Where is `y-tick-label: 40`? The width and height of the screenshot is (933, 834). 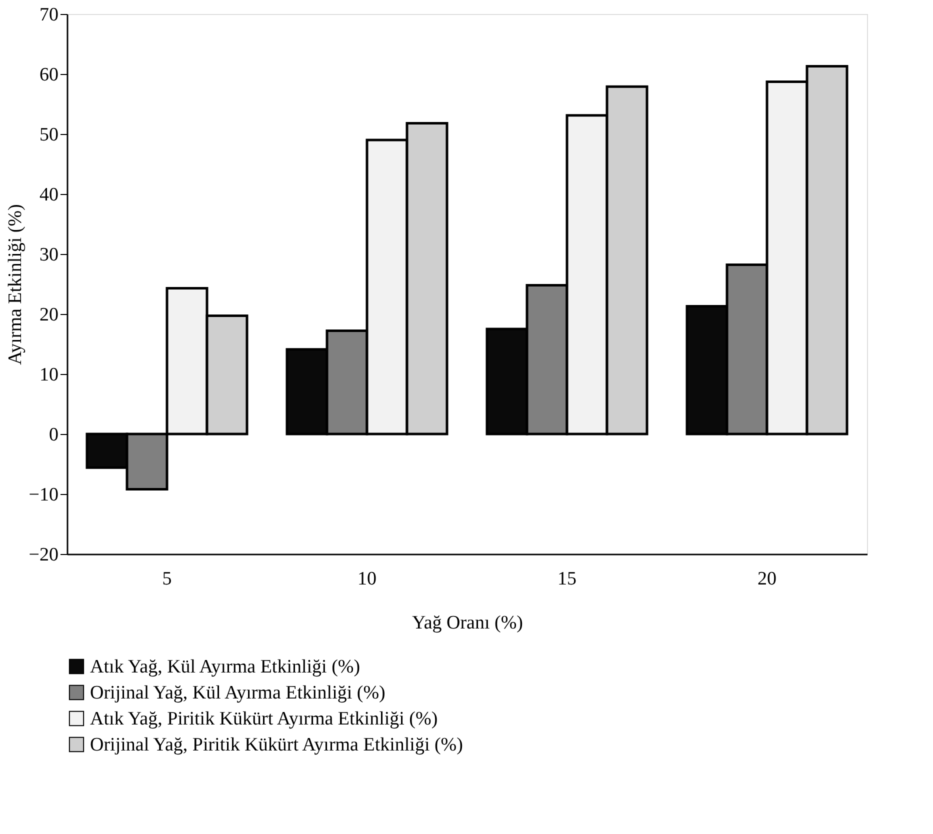 y-tick-label: 40 is located at coordinates (49, 195).